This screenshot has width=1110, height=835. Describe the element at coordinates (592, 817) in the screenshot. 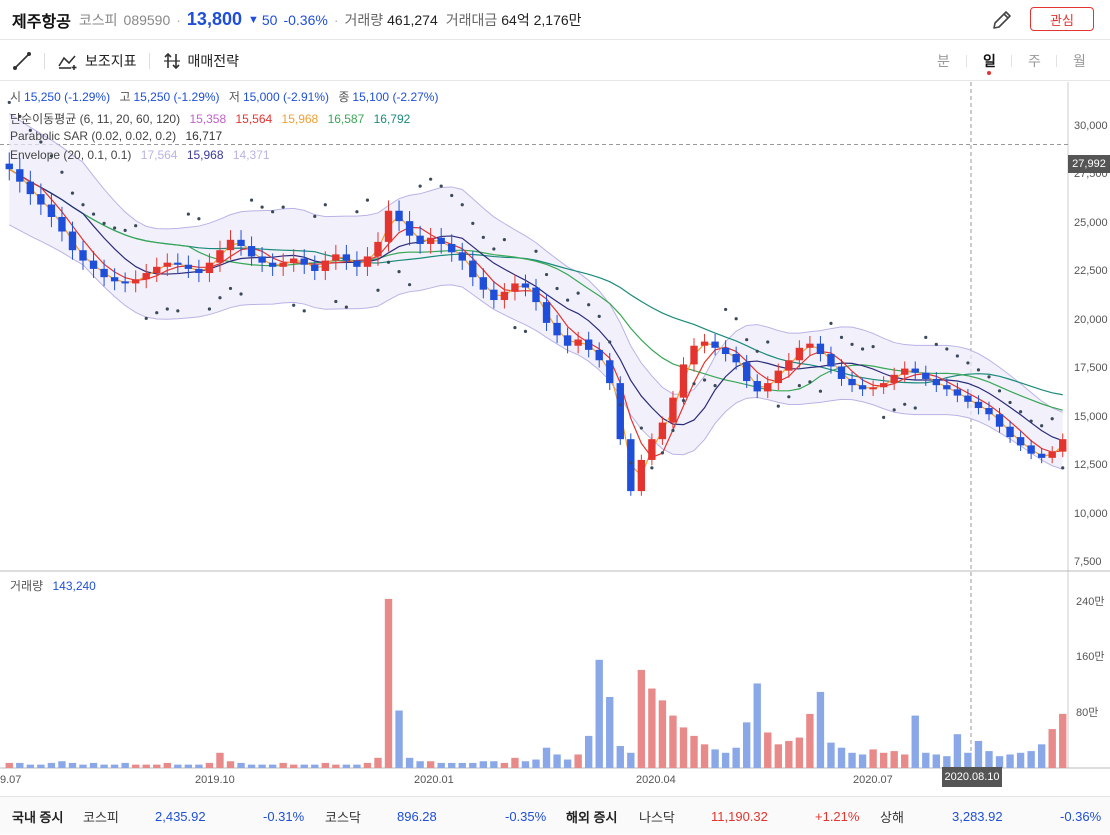

I see `overseas-market-label: 해외 증시` at that location.